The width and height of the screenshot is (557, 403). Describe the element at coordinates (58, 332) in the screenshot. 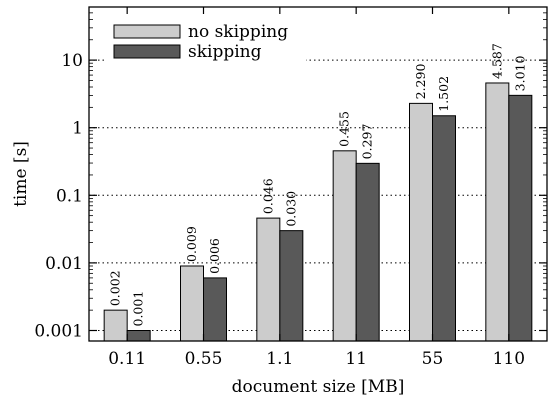

I see `y-tick-label: 0.001` at that location.